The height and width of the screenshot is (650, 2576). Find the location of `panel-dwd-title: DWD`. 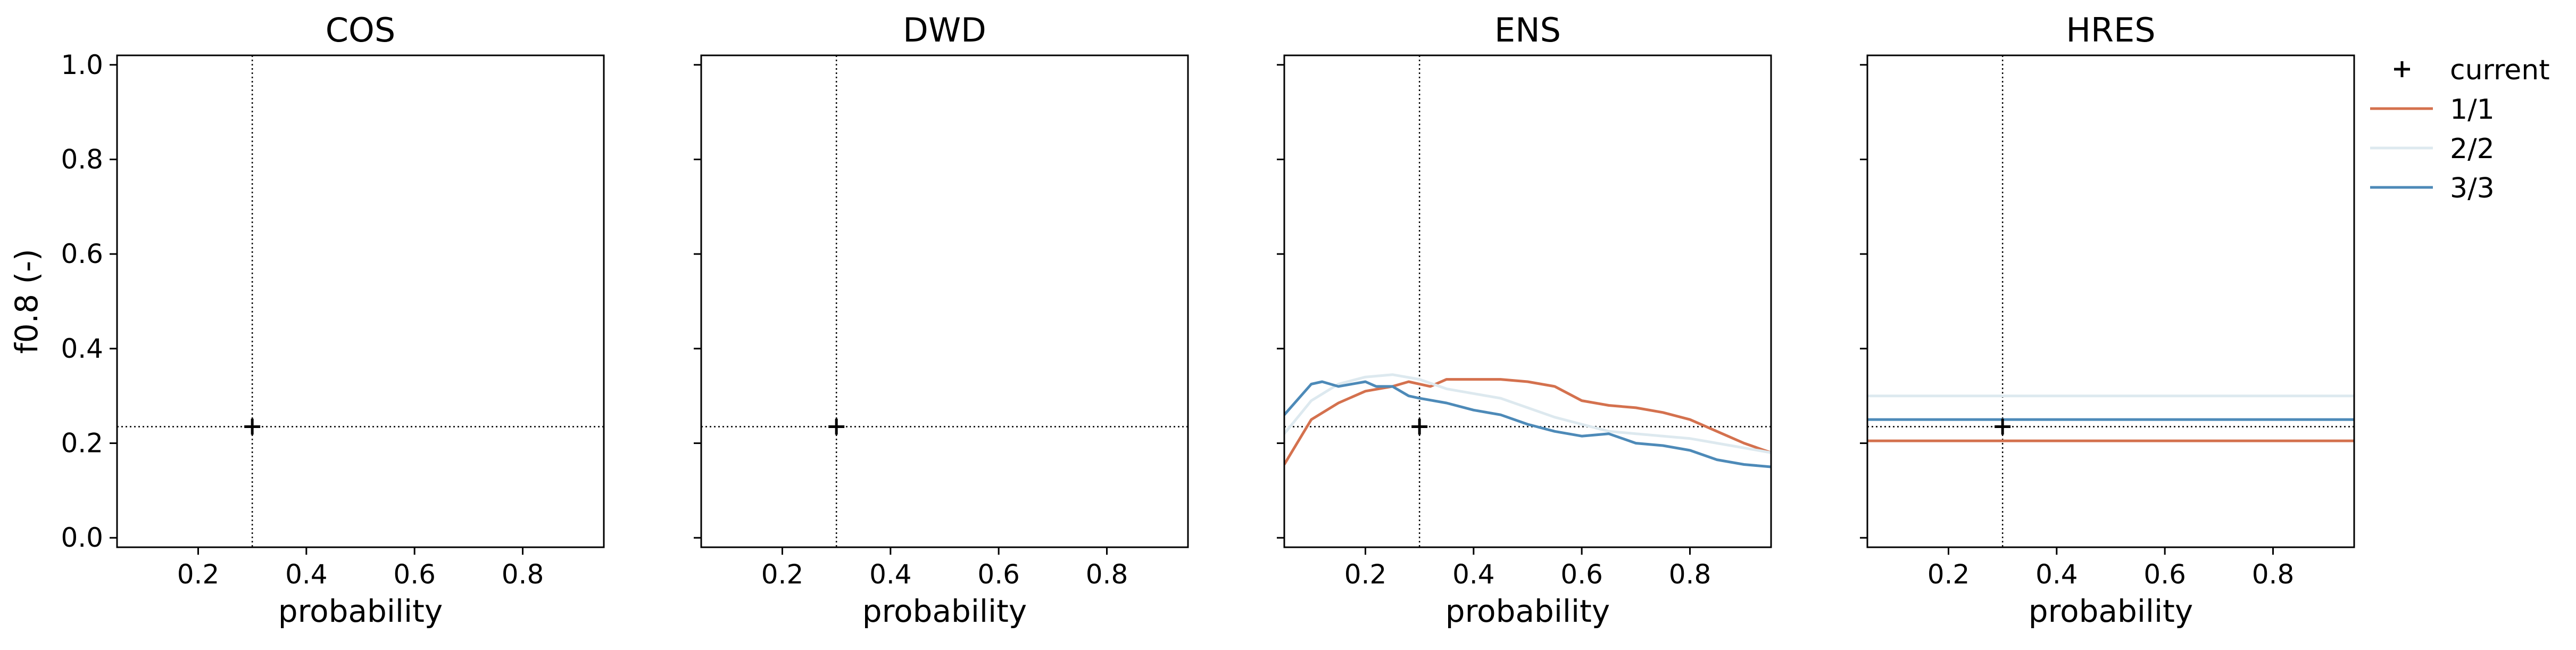

panel-dwd-title: DWD is located at coordinates (944, 30).